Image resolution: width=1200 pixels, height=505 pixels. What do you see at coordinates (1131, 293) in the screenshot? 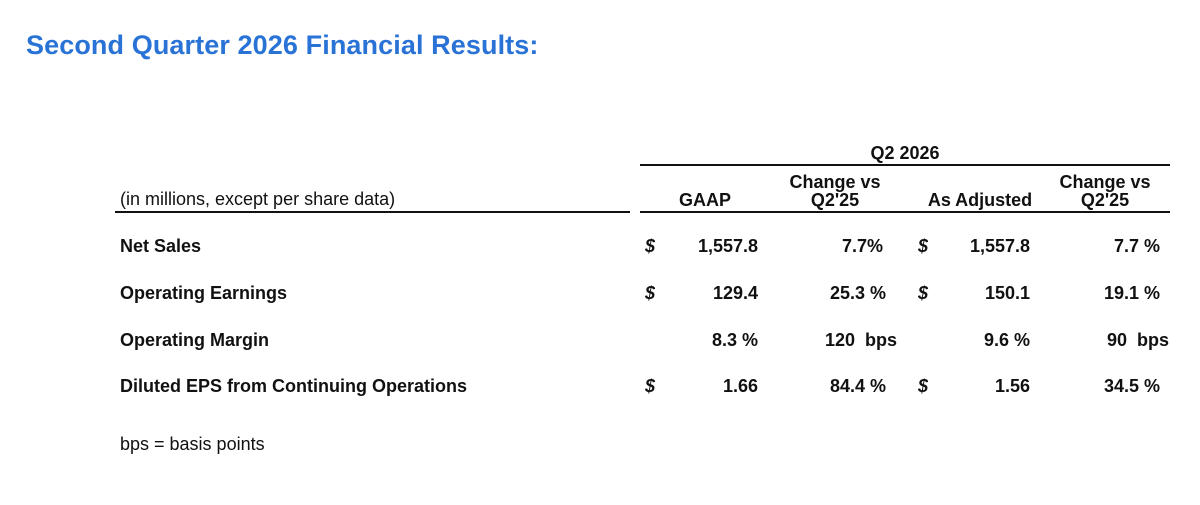
I see `row-operating-earnings-adjusted-change: 19.1 %` at bounding box center [1131, 293].